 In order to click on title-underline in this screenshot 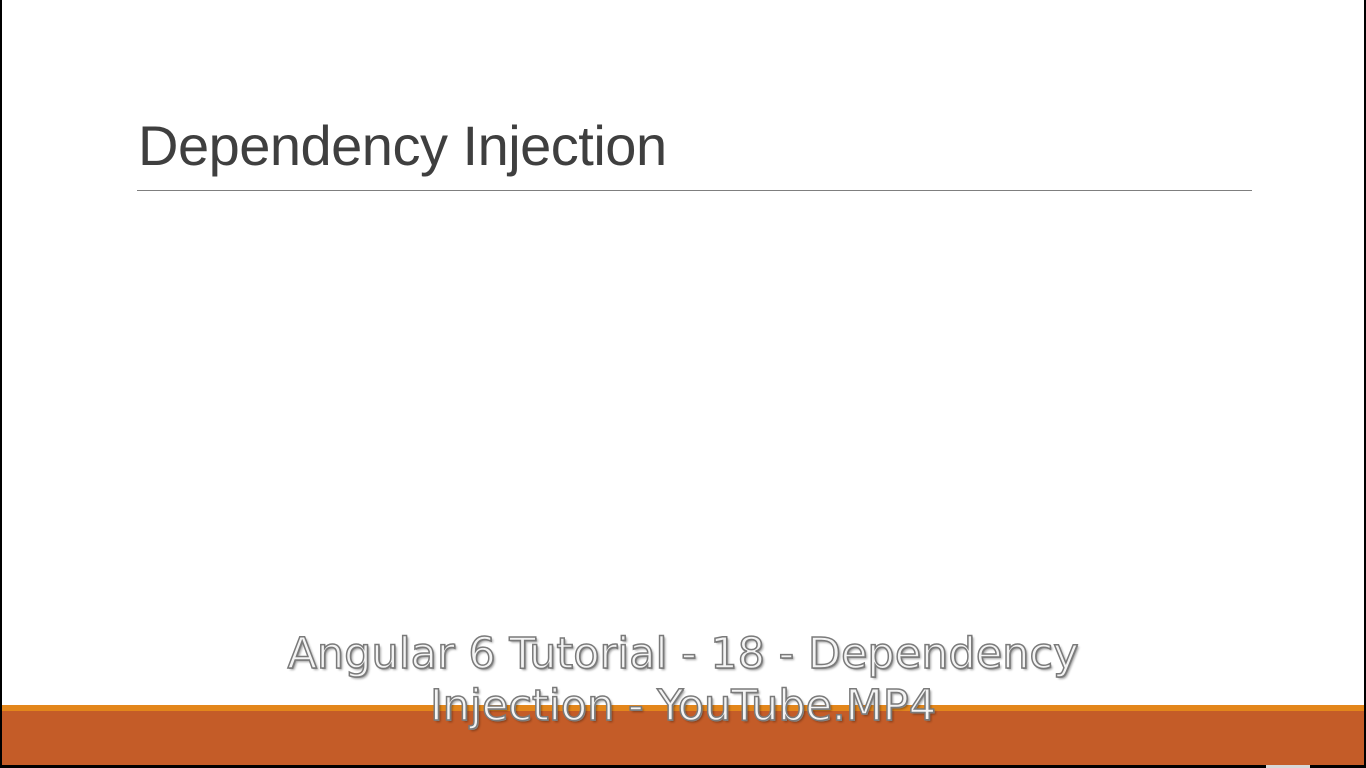, I will do `click(694, 190)`.